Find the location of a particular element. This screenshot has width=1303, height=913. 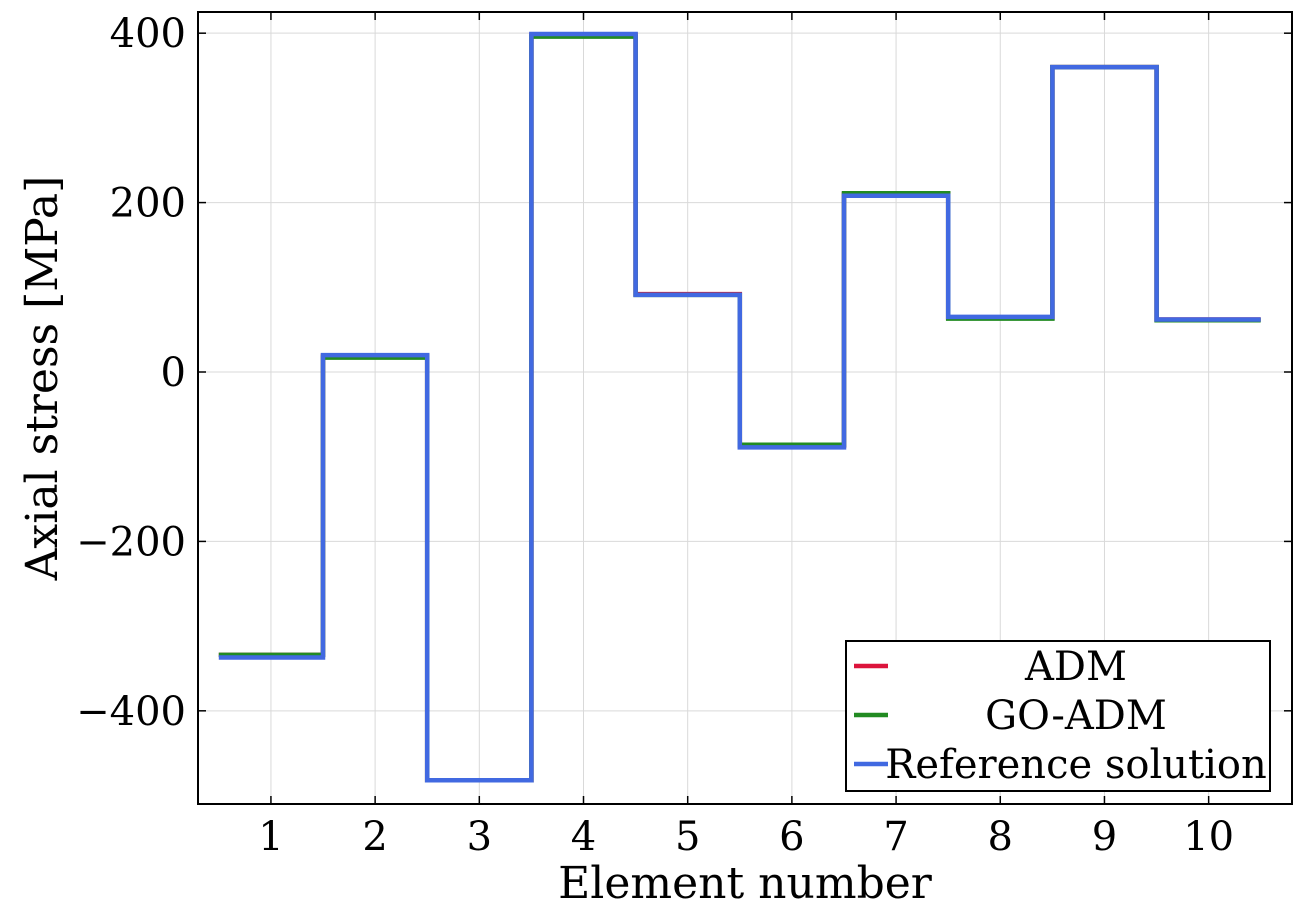

legend: ADM GO-ADM Reference solution is located at coordinates (1058, 716).